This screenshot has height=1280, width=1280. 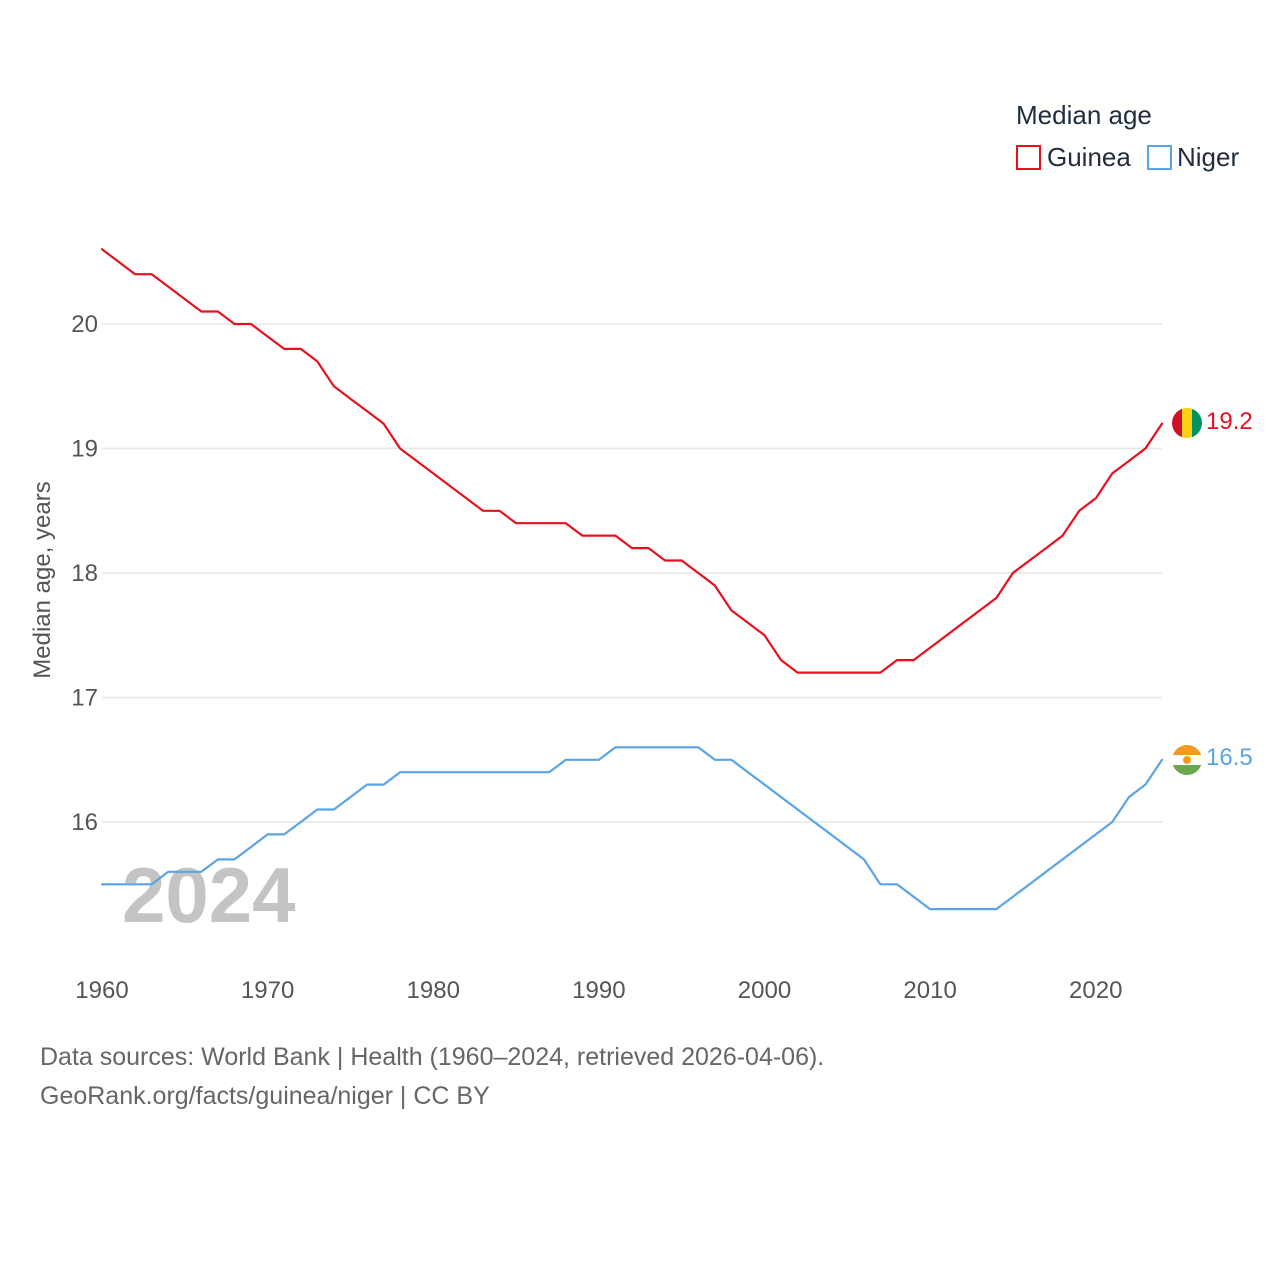 What do you see at coordinates (433, 990) in the screenshot?
I see `x-tick-label-1980: 1980` at bounding box center [433, 990].